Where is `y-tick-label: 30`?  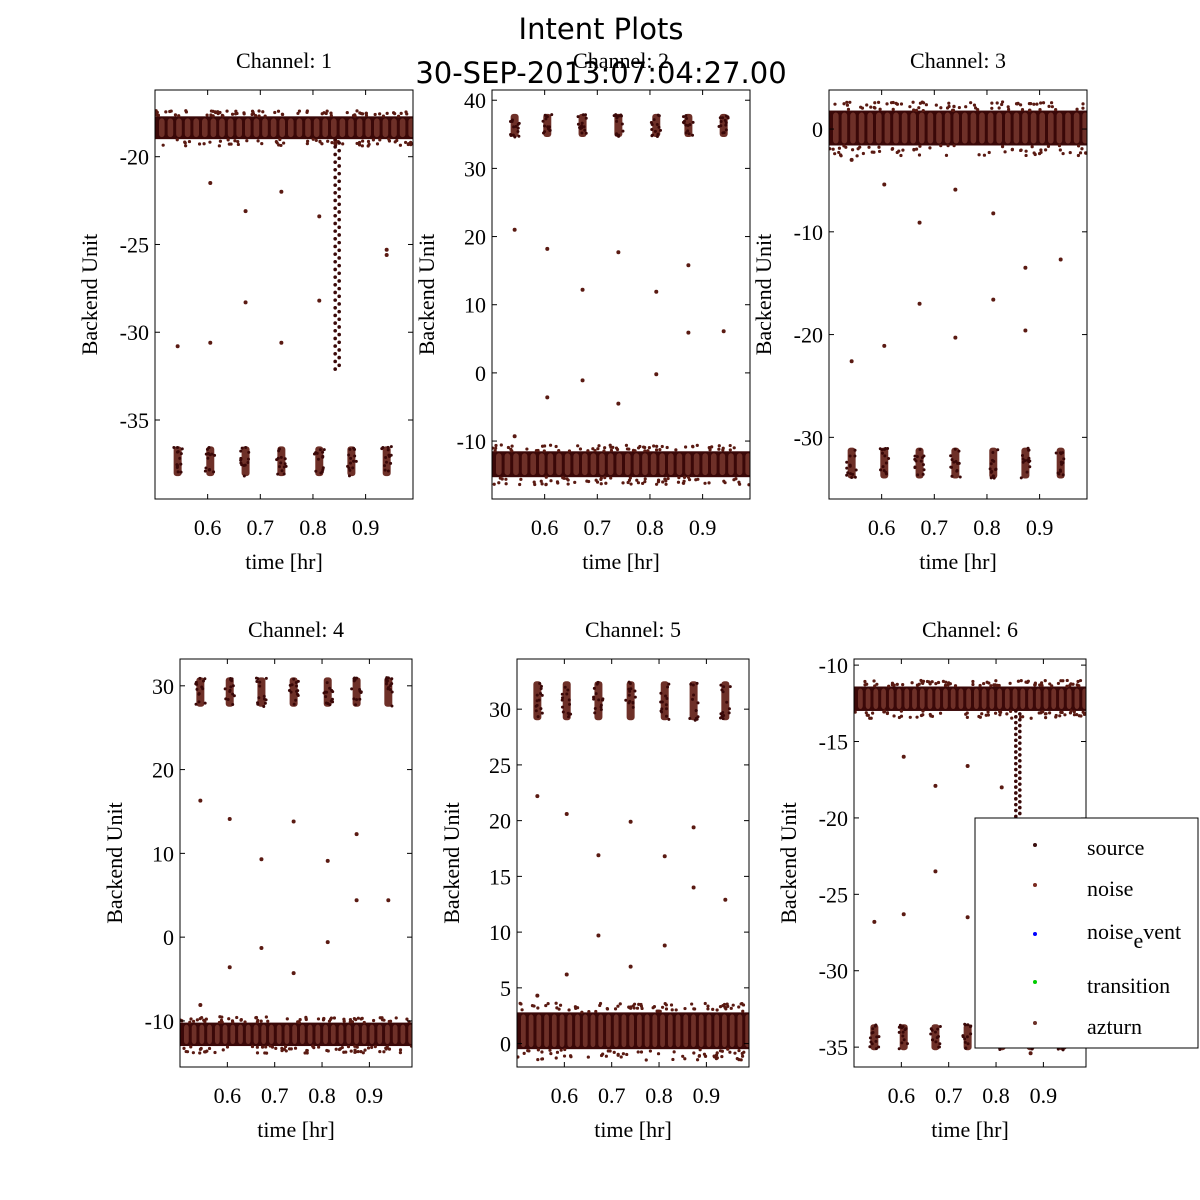
y-tick-label: 30 is located at coordinates (475, 168).